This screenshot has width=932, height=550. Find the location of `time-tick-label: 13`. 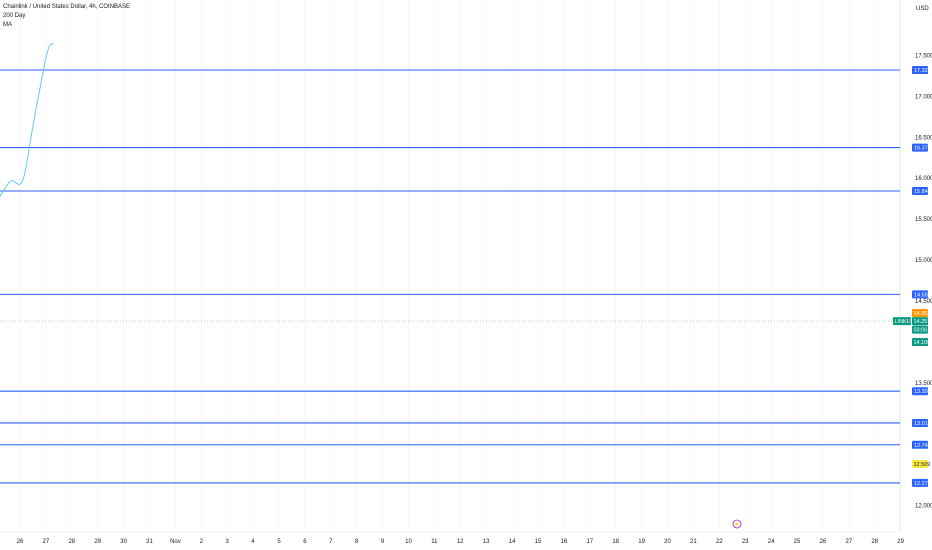

time-tick-label: 13 is located at coordinates (486, 542).